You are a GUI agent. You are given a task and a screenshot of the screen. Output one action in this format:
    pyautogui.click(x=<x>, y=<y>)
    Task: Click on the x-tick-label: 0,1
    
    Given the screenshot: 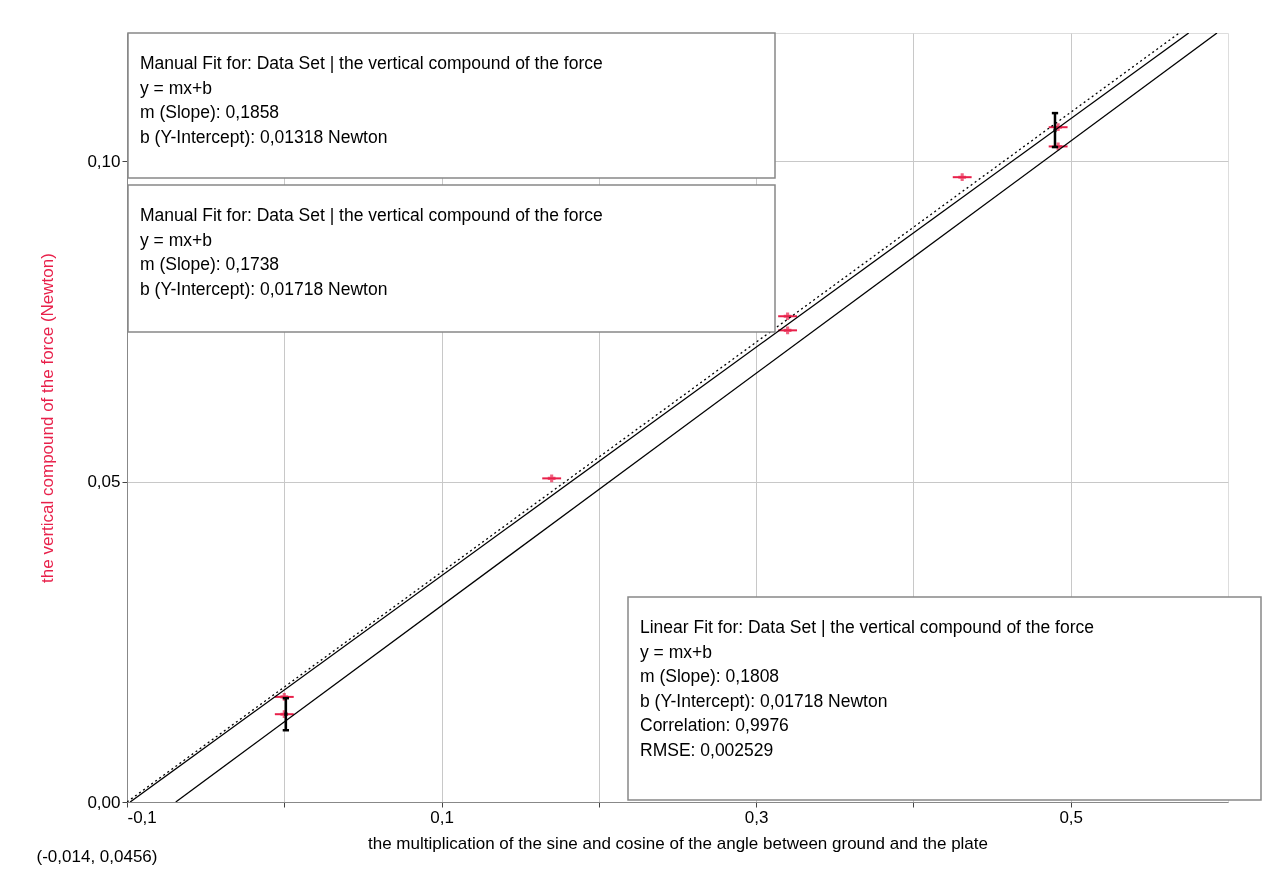 What is the action you would take?
    pyautogui.click(x=442, y=817)
    